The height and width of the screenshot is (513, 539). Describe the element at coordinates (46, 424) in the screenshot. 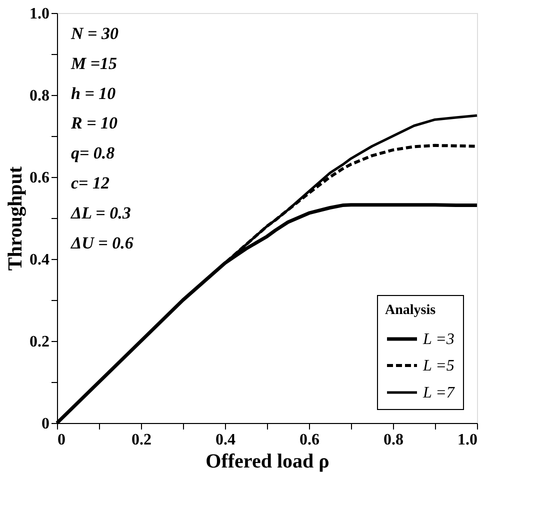

I see `y-tick-label: 0` at that location.